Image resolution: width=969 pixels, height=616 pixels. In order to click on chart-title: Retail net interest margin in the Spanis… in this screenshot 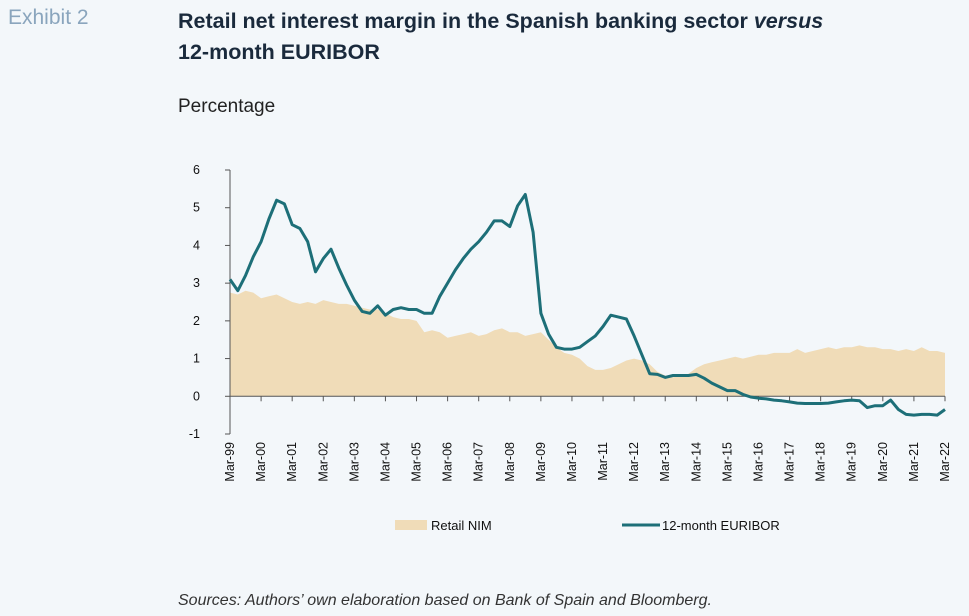, I will do `click(573, 37)`.